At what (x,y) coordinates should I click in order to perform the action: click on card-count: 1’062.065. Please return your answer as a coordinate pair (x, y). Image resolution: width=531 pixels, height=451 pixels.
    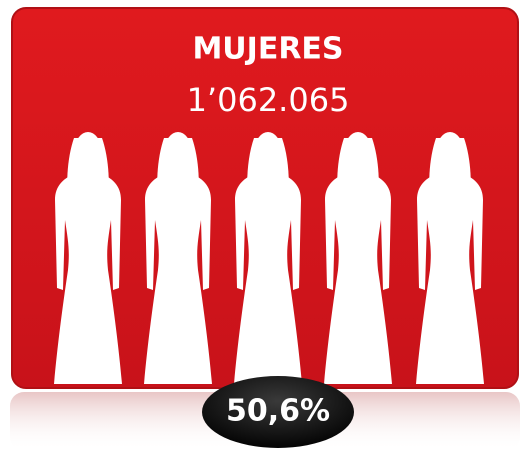
    Looking at the image, I should click on (268, 100).